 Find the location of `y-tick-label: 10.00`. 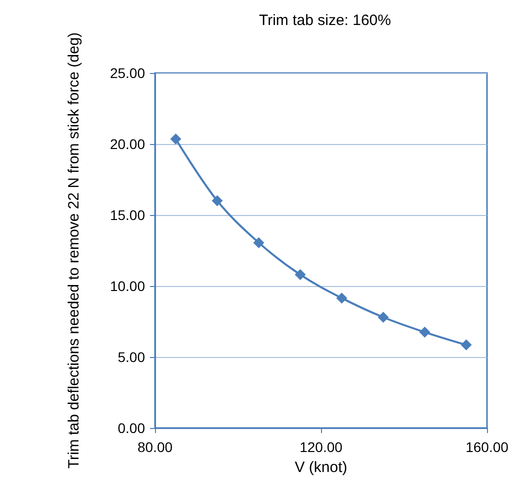

y-tick-label: 10.00 is located at coordinates (128, 286).